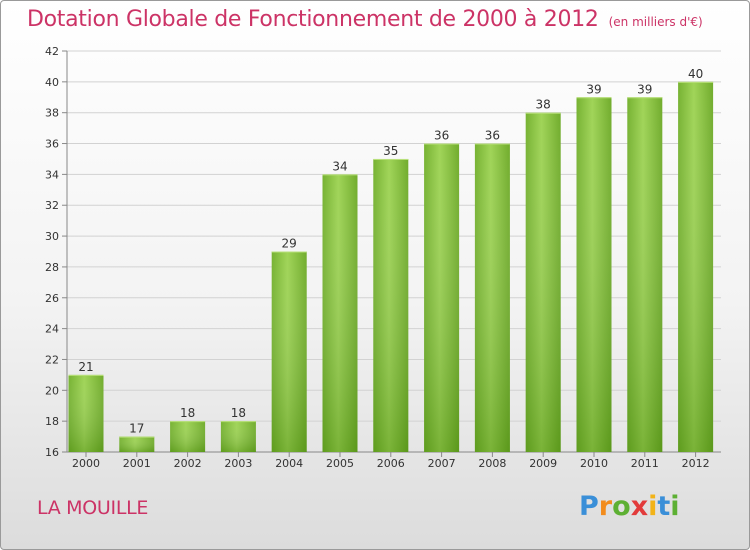 The width and height of the screenshot is (750, 550). Describe the element at coordinates (52, 390) in the screenshot. I see `y-tick-label: 20` at that location.